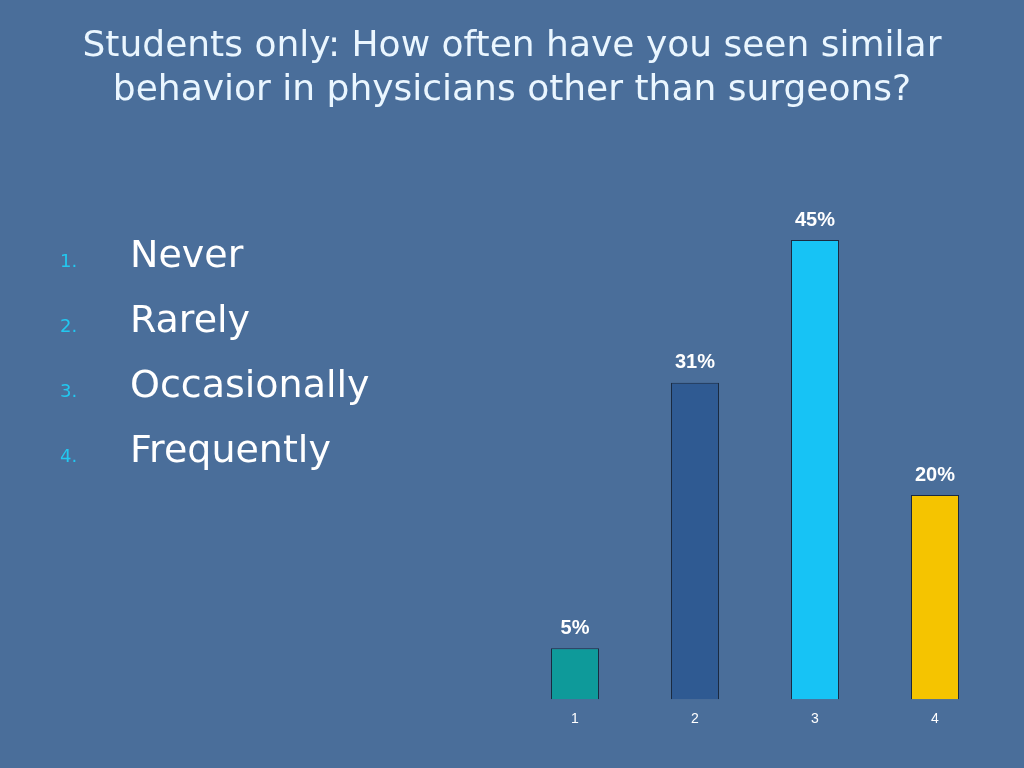 Image resolution: width=1024 pixels, height=768 pixels. What do you see at coordinates (155, 319) in the screenshot?
I see `text: 2. Rarely` at bounding box center [155, 319].